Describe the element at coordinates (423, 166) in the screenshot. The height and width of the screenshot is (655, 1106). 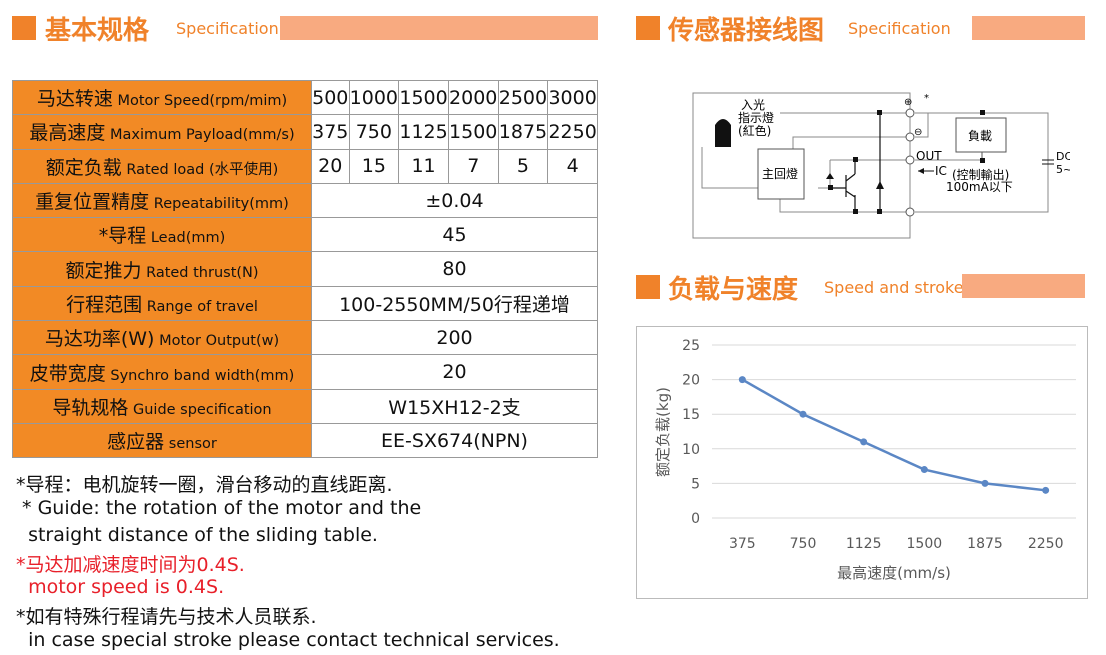
I see `row-value: 11` at that location.